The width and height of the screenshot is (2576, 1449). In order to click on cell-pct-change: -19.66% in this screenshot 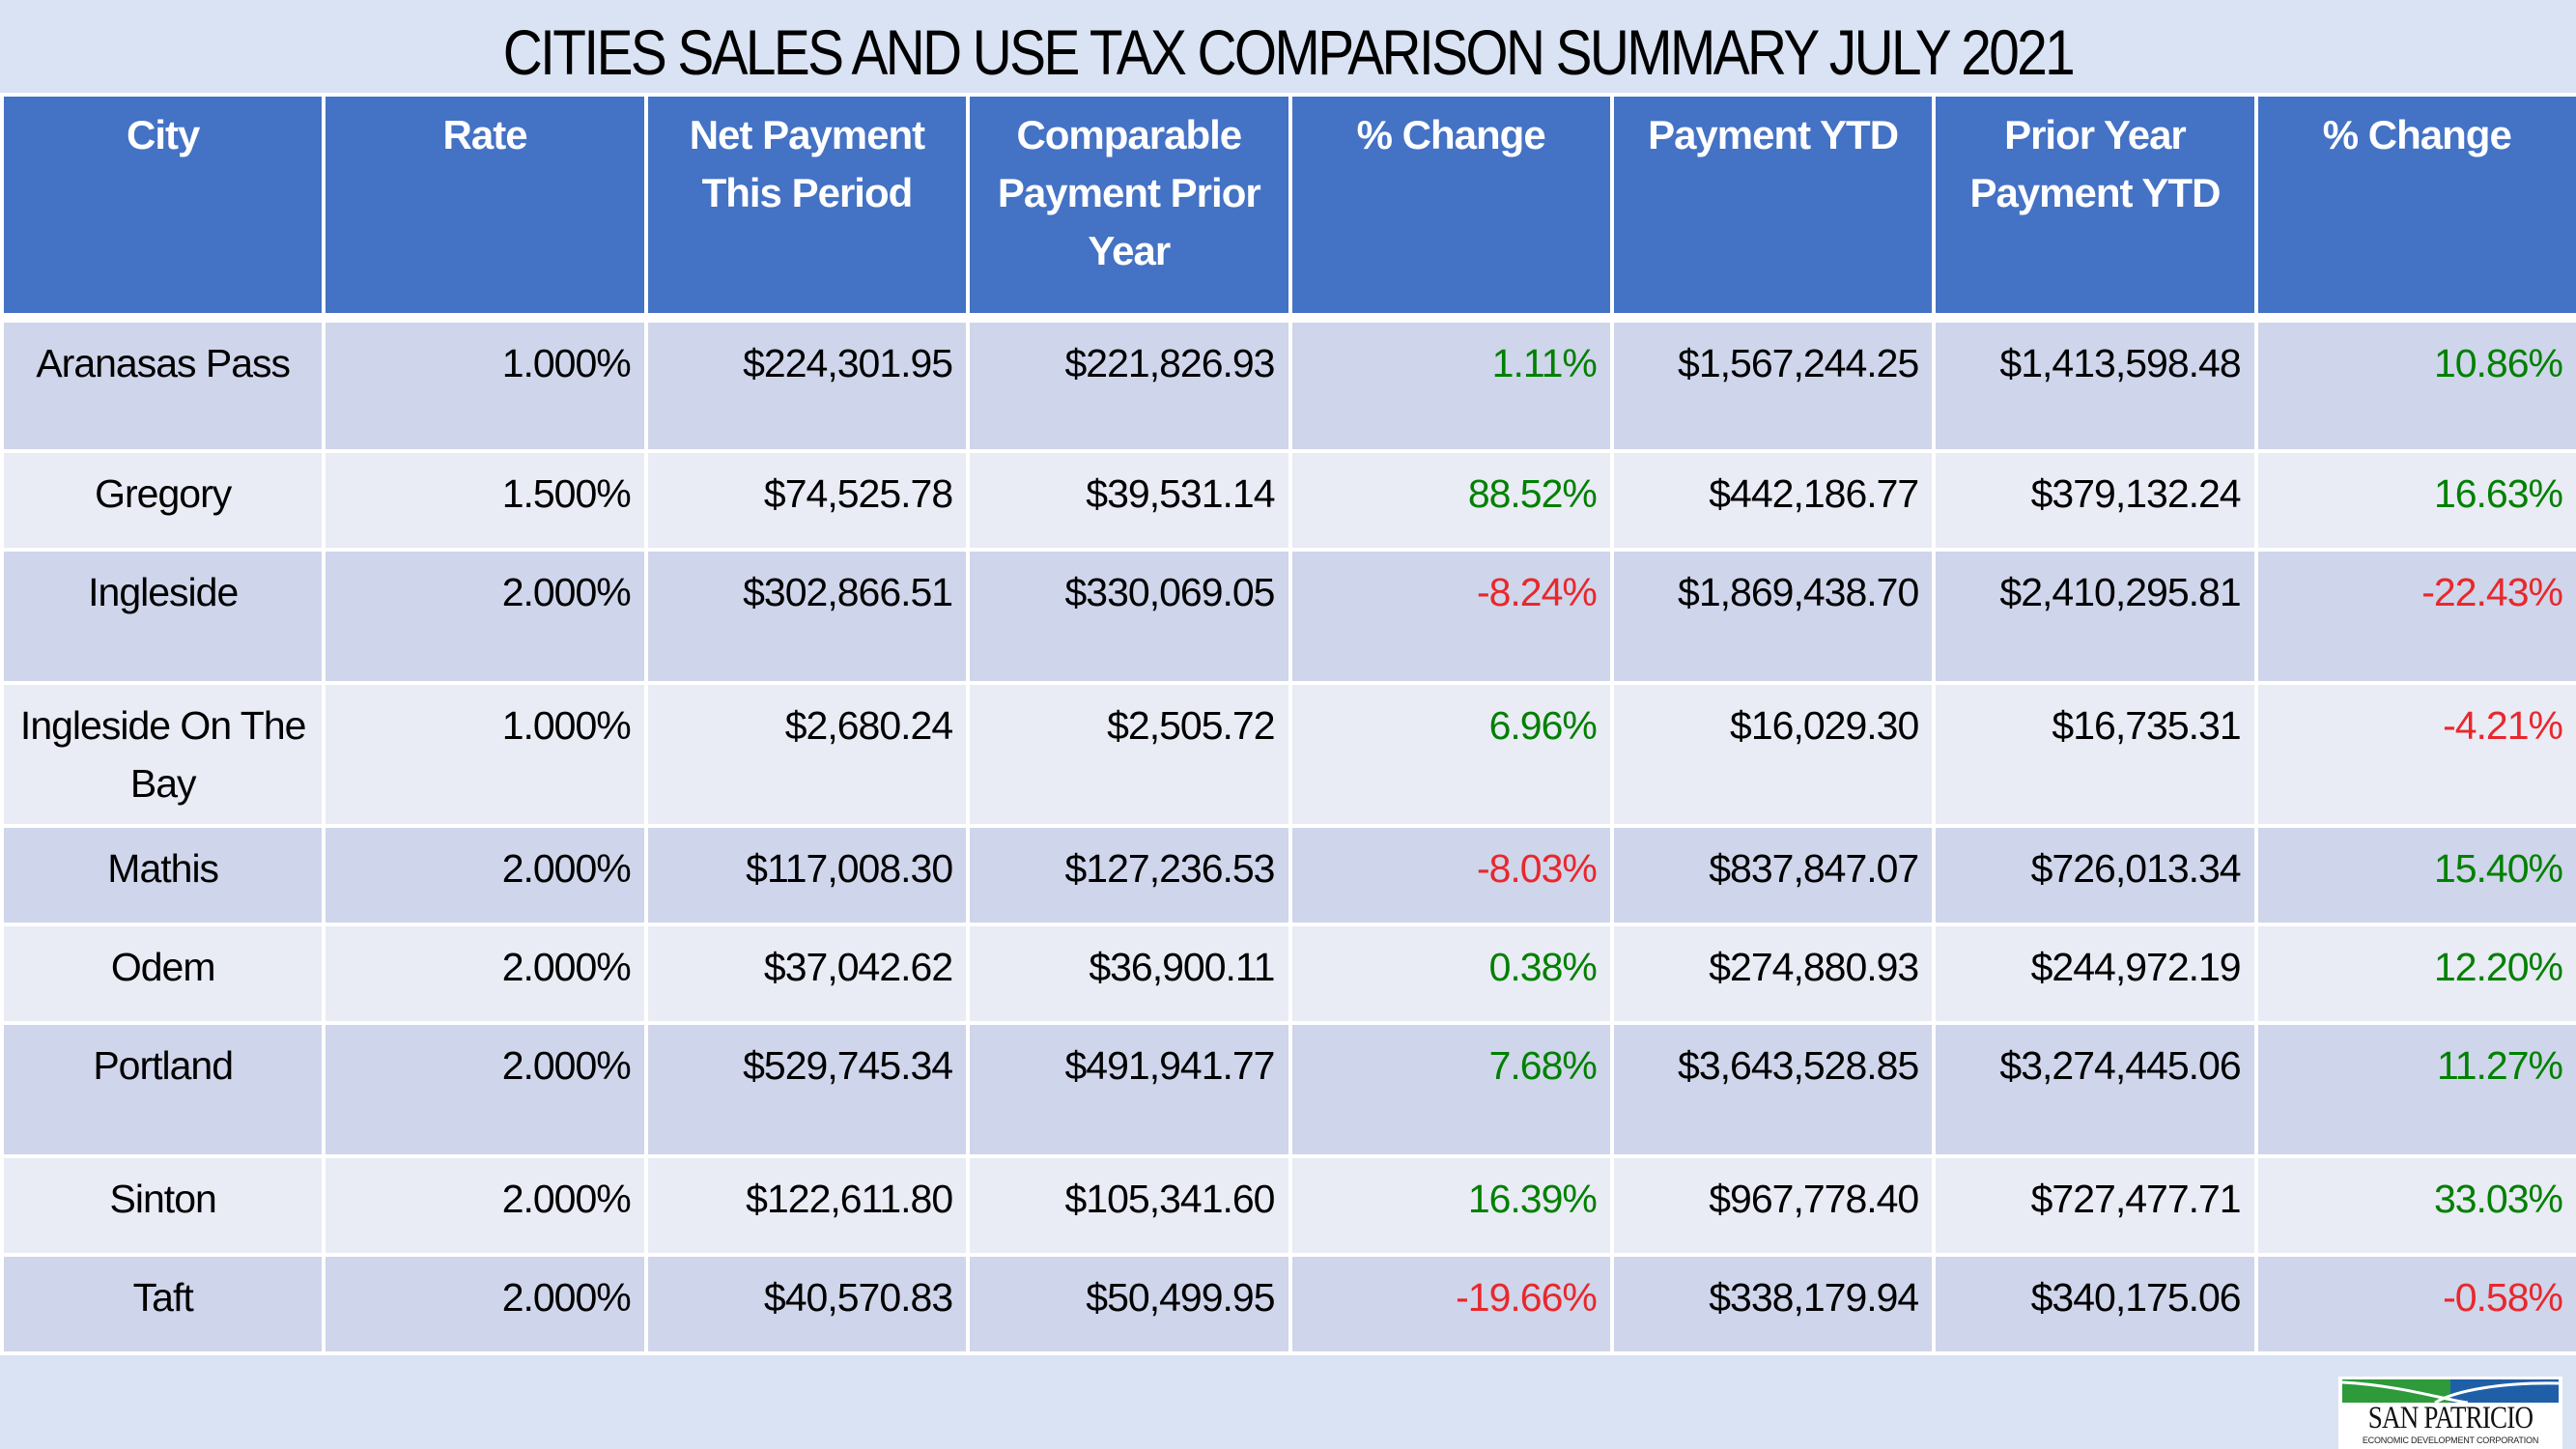, I will do `click(1451, 1304)`.